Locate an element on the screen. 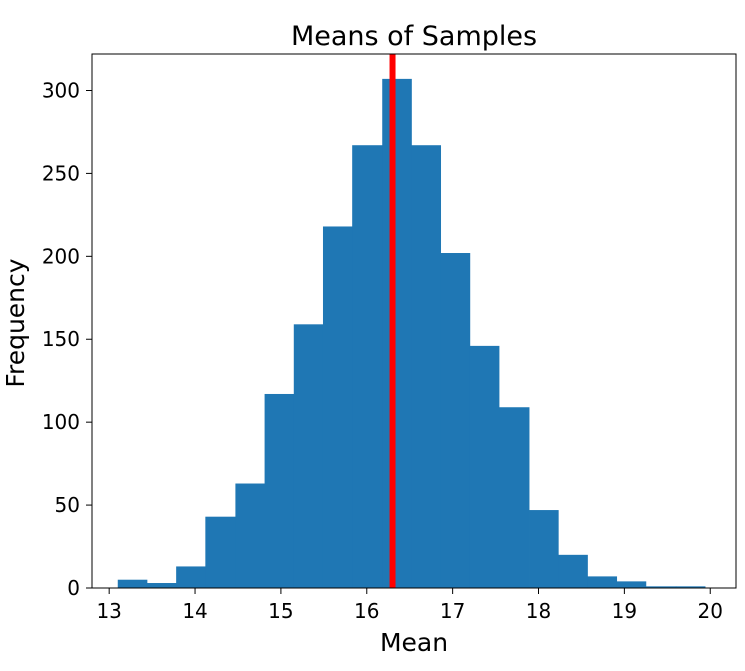 The width and height of the screenshot is (745, 671). x-tick-label: 20 is located at coordinates (710, 611).